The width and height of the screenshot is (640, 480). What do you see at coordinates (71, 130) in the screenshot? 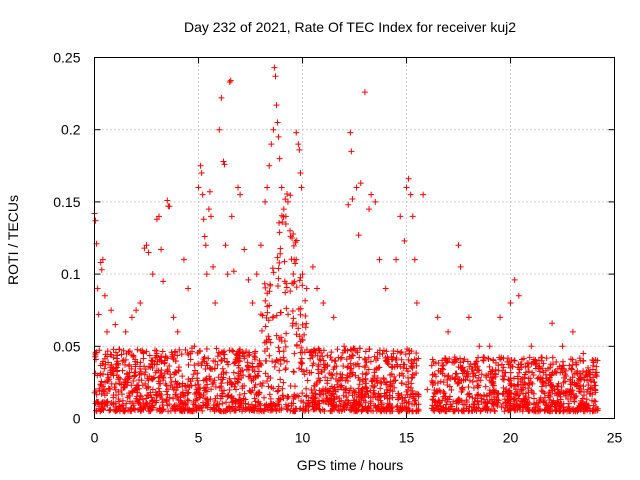
I see `y-tick-label: 0.2` at bounding box center [71, 130].